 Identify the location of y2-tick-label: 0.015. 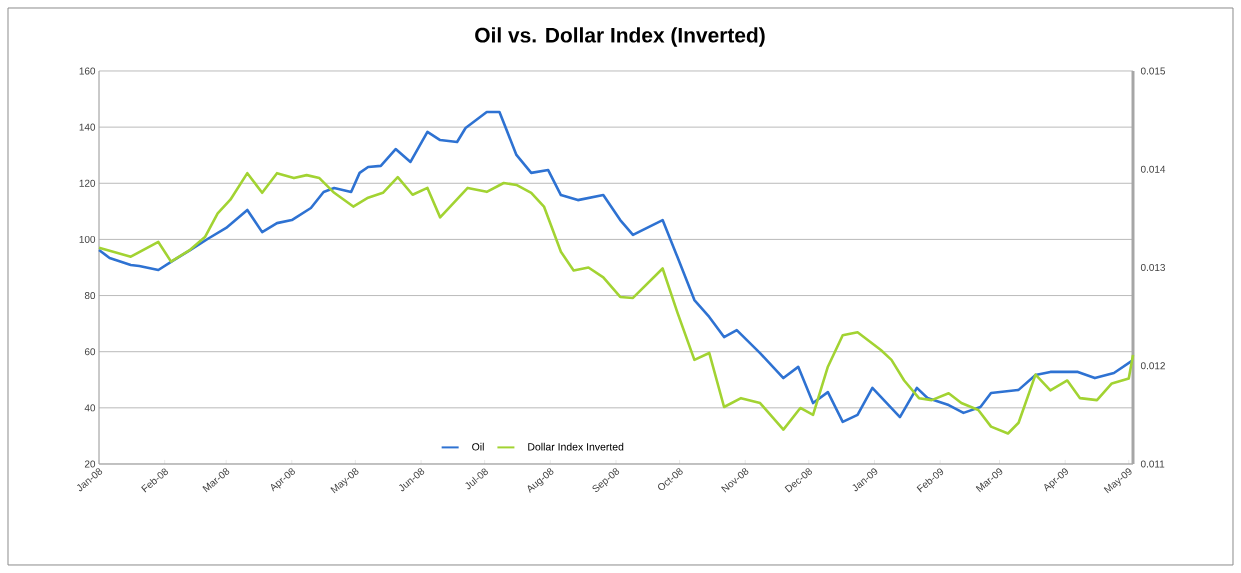
(1153, 71).